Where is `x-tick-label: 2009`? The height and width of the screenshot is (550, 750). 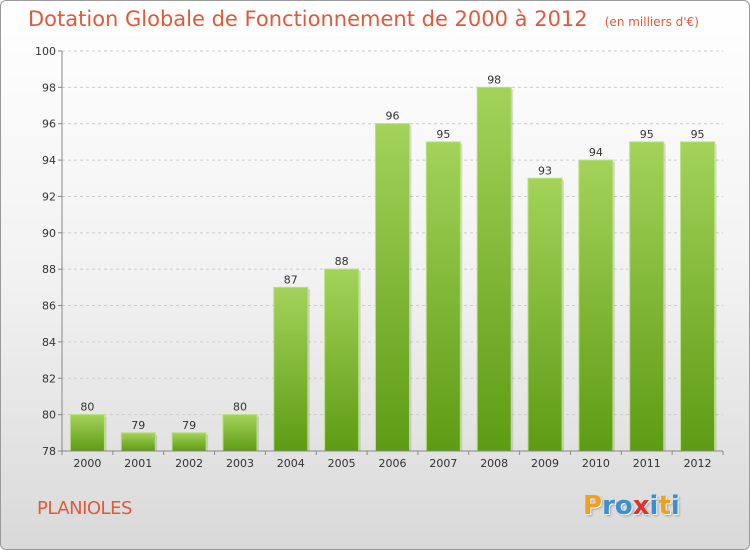 x-tick-label: 2009 is located at coordinates (545, 463).